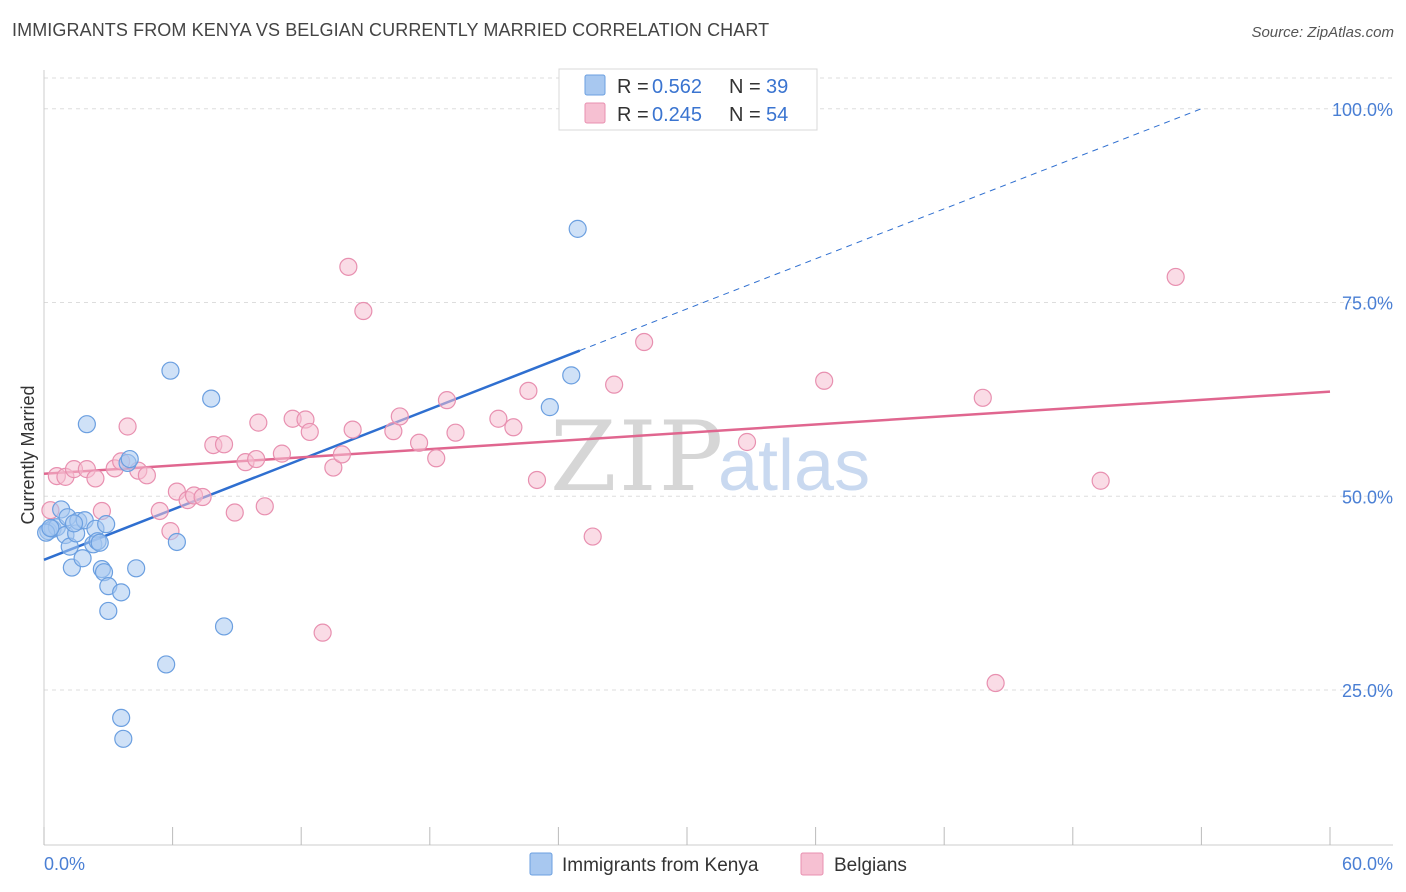 The width and height of the screenshot is (1406, 892). I want to click on watermark: ZIP atlas, so click(710, 457).